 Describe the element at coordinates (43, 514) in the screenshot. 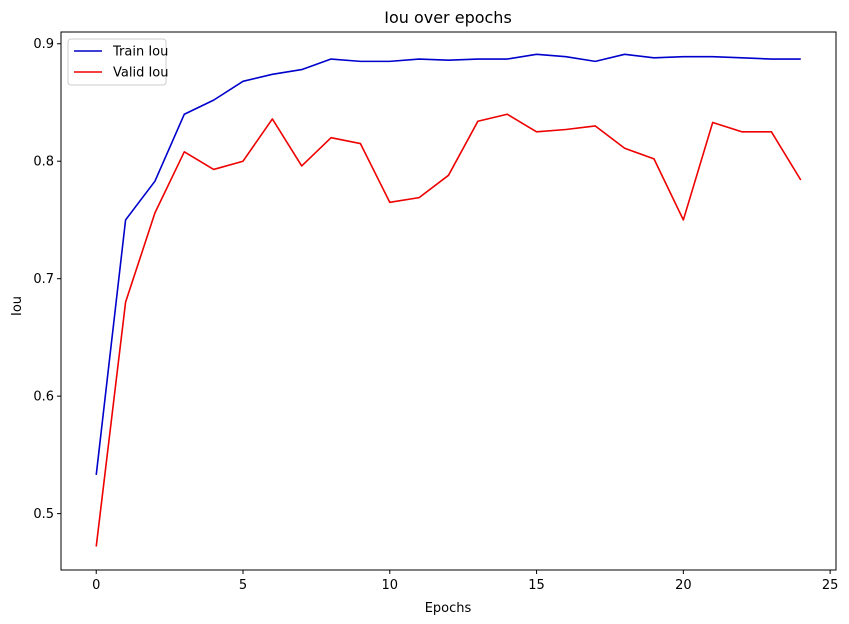

I see `y-tick-label: 0.5` at that location.